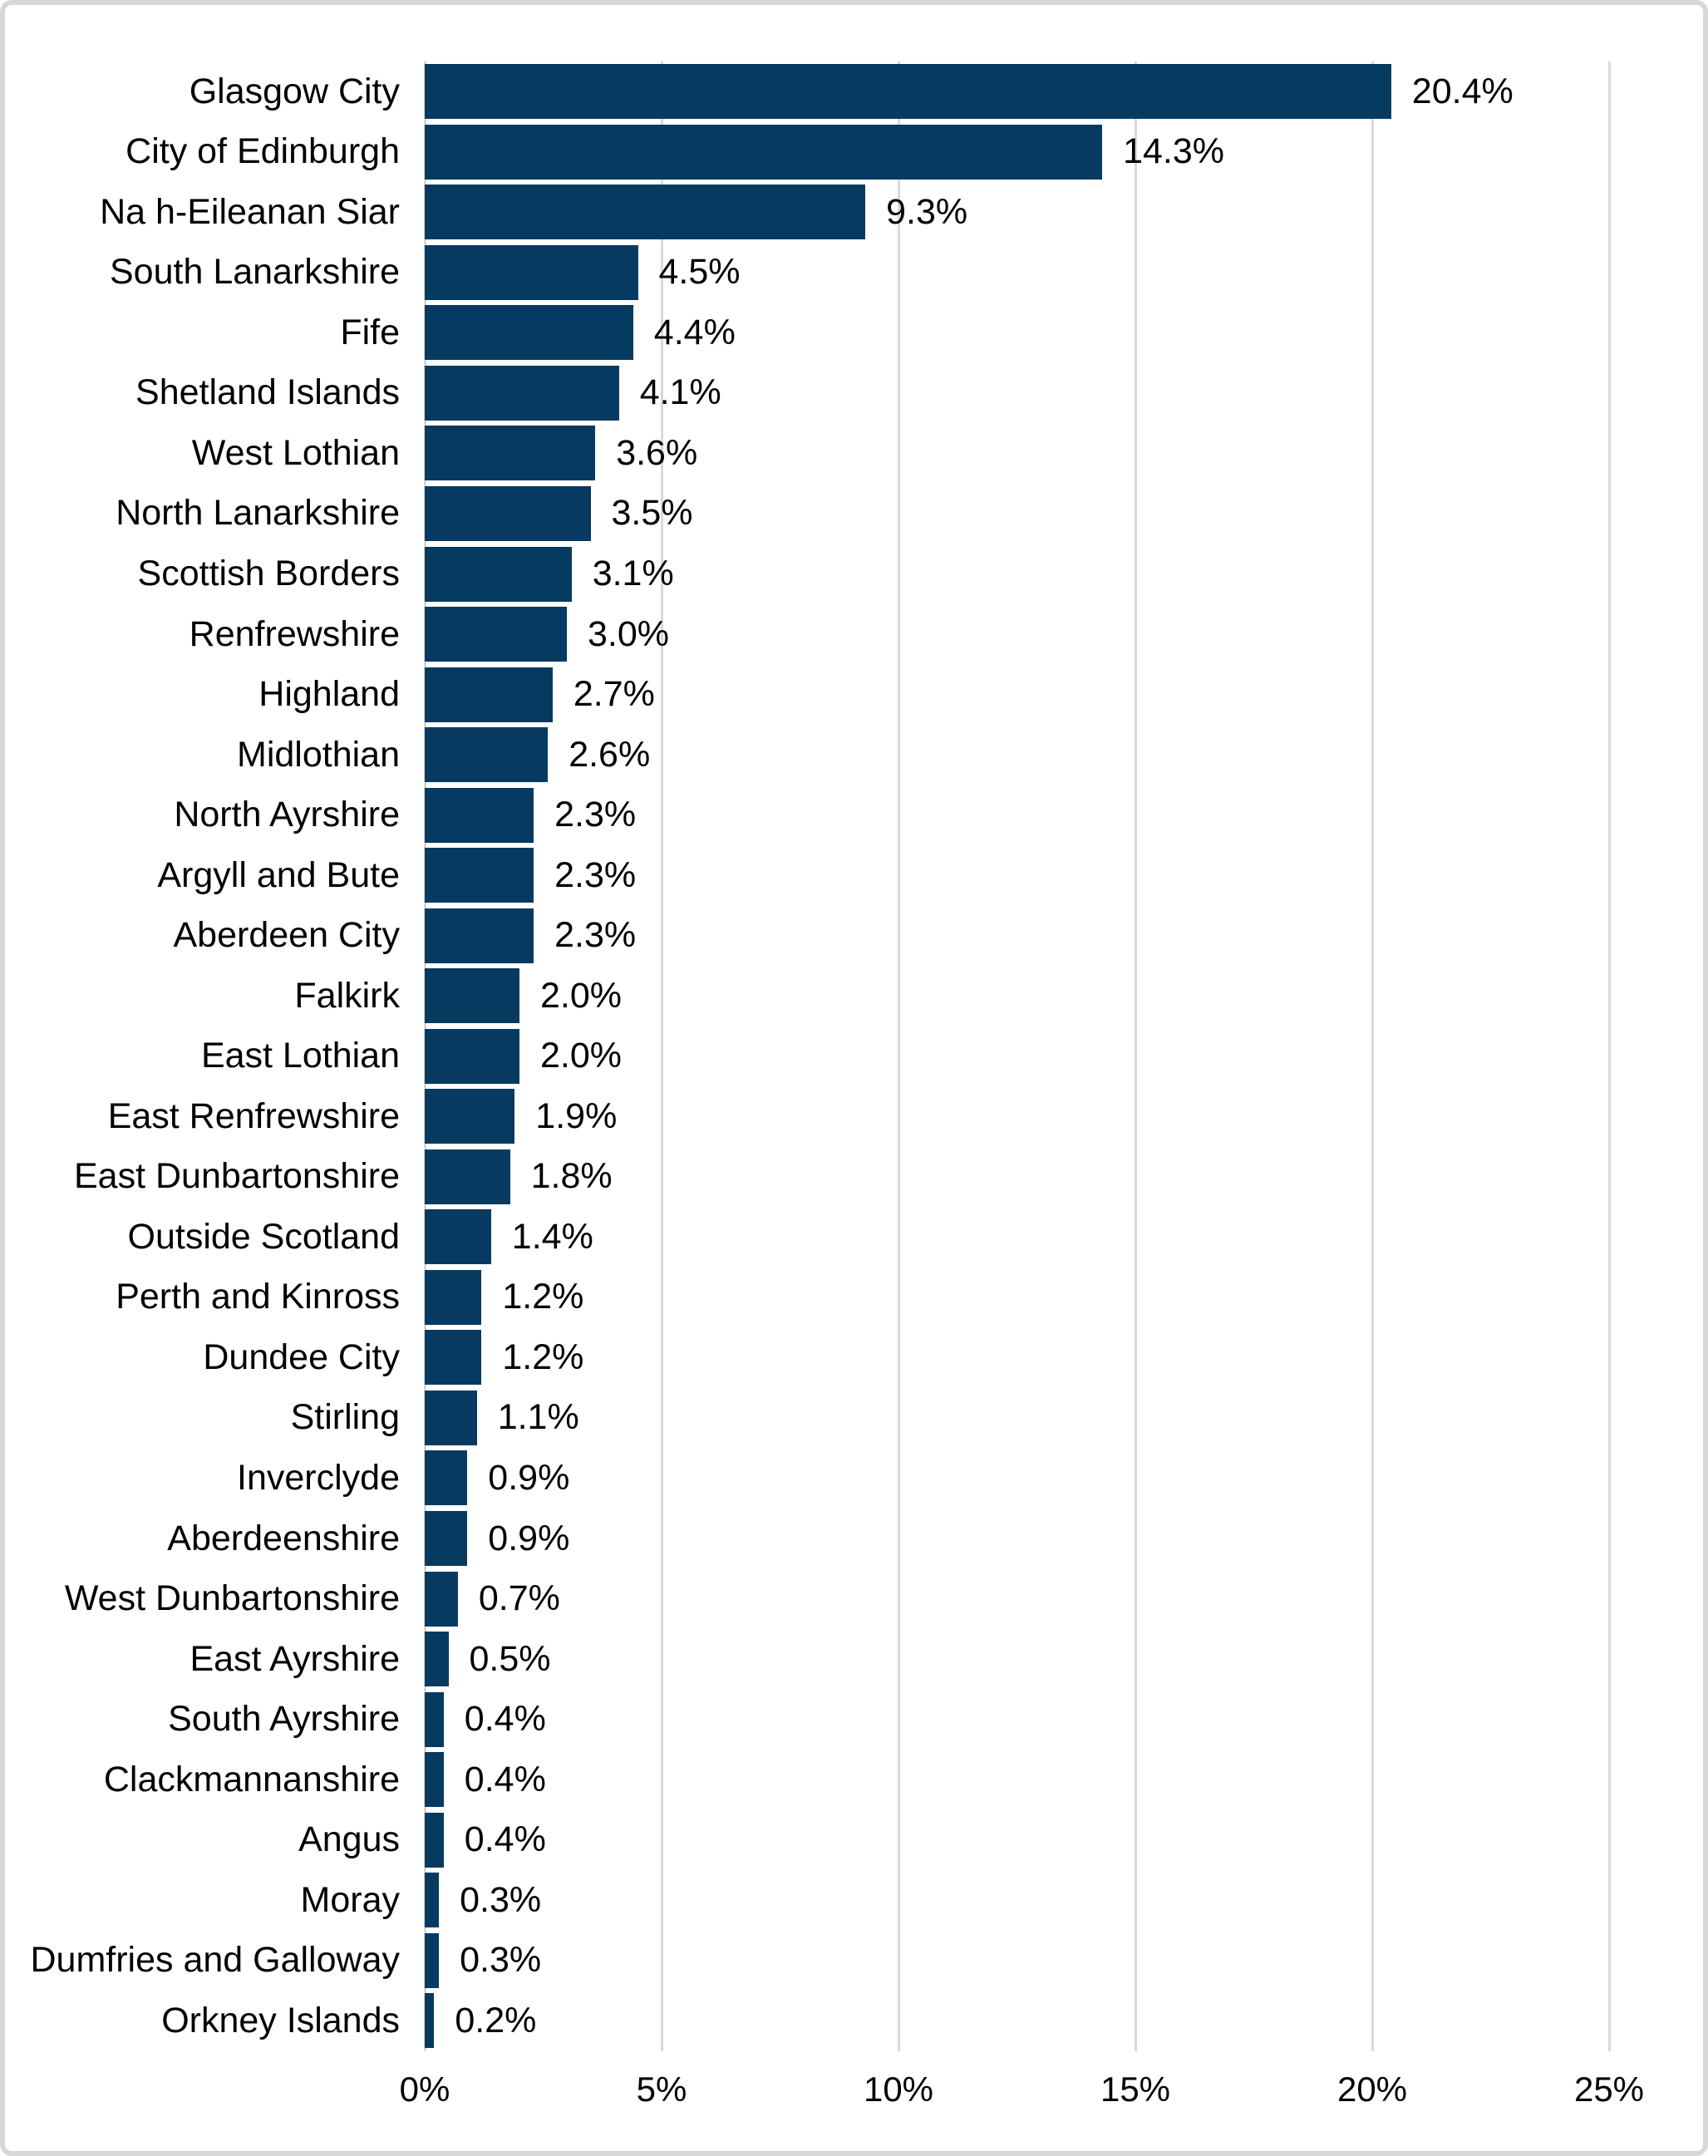 The width and height of the screenshot is (1708, 2156). What do you see at coordinates (501, 1960) in the screenshot?
I see `value-label: 0.3%` at bounding box center [501, 1960].